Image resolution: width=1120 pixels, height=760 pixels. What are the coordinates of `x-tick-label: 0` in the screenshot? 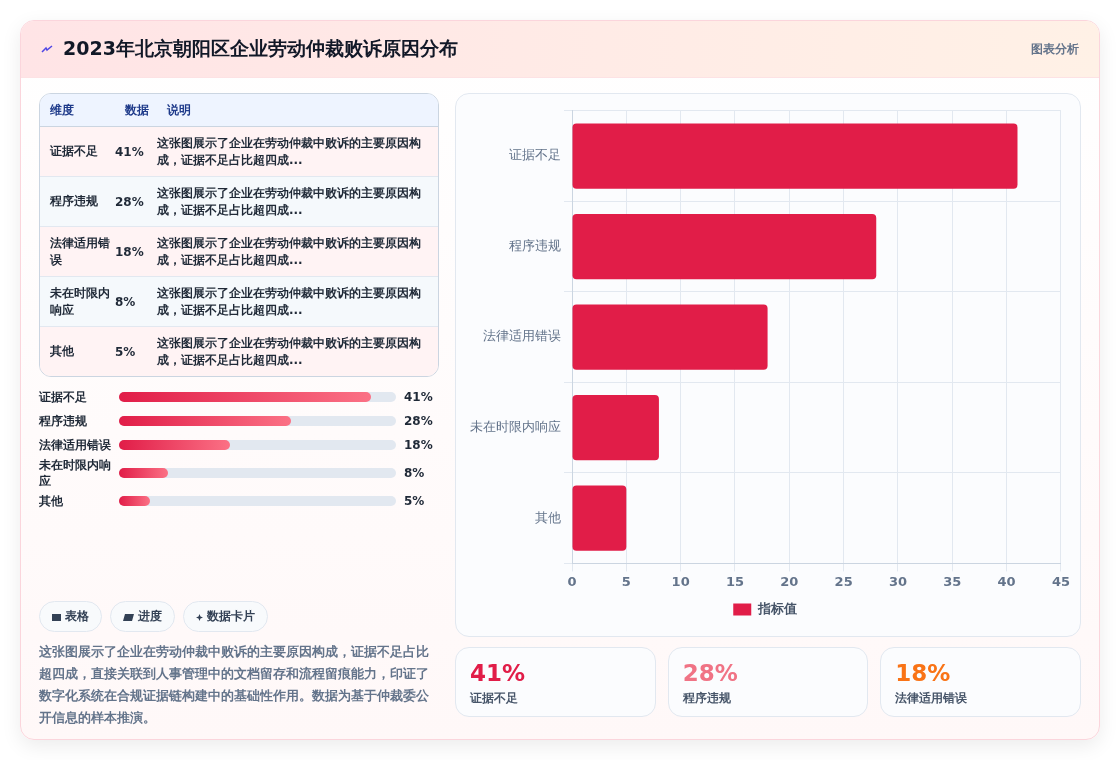 It's located at (572, 581).